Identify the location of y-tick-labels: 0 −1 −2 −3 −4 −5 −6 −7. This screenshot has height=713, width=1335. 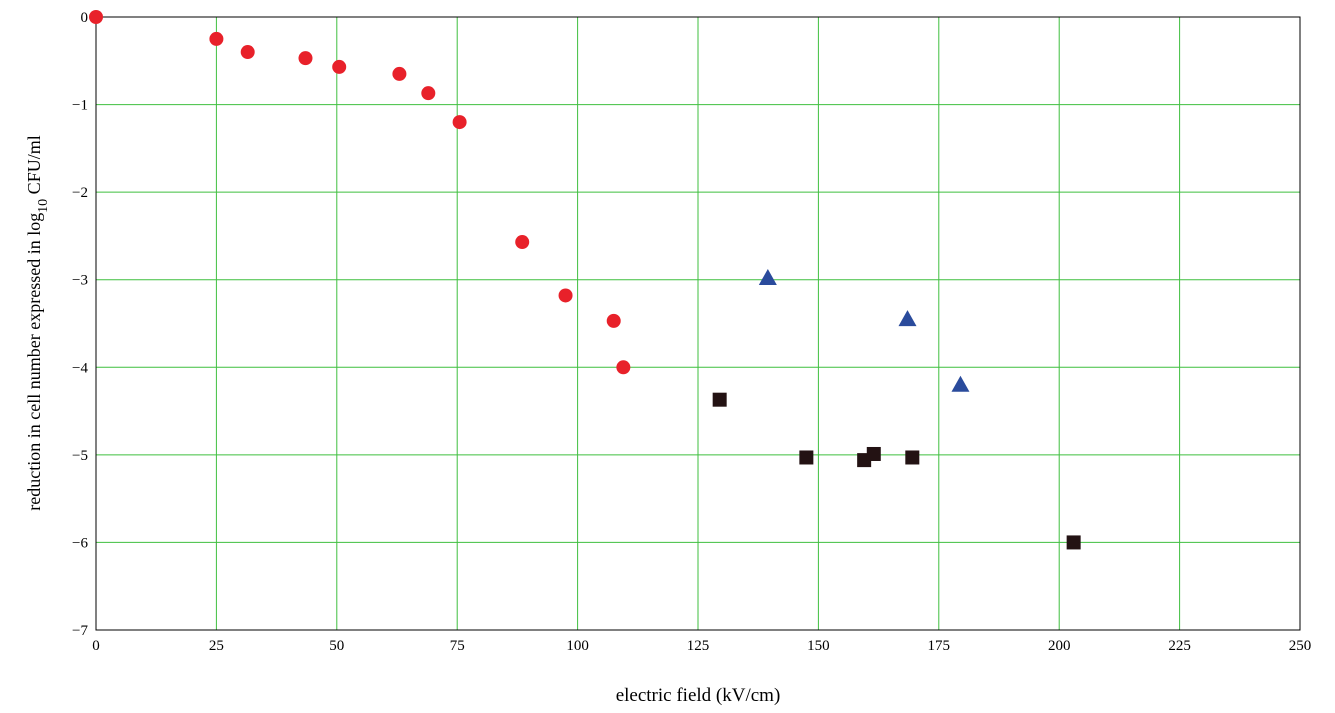
(80, 324).